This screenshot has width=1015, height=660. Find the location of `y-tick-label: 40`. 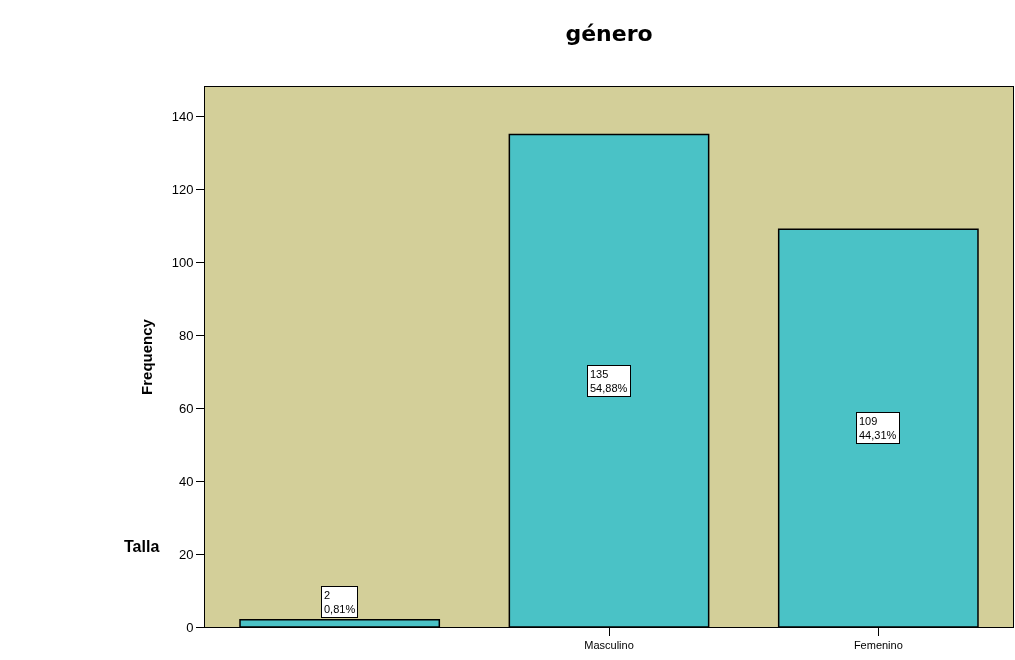

y-tick-label: 40 is located at coordinates (186, 481).